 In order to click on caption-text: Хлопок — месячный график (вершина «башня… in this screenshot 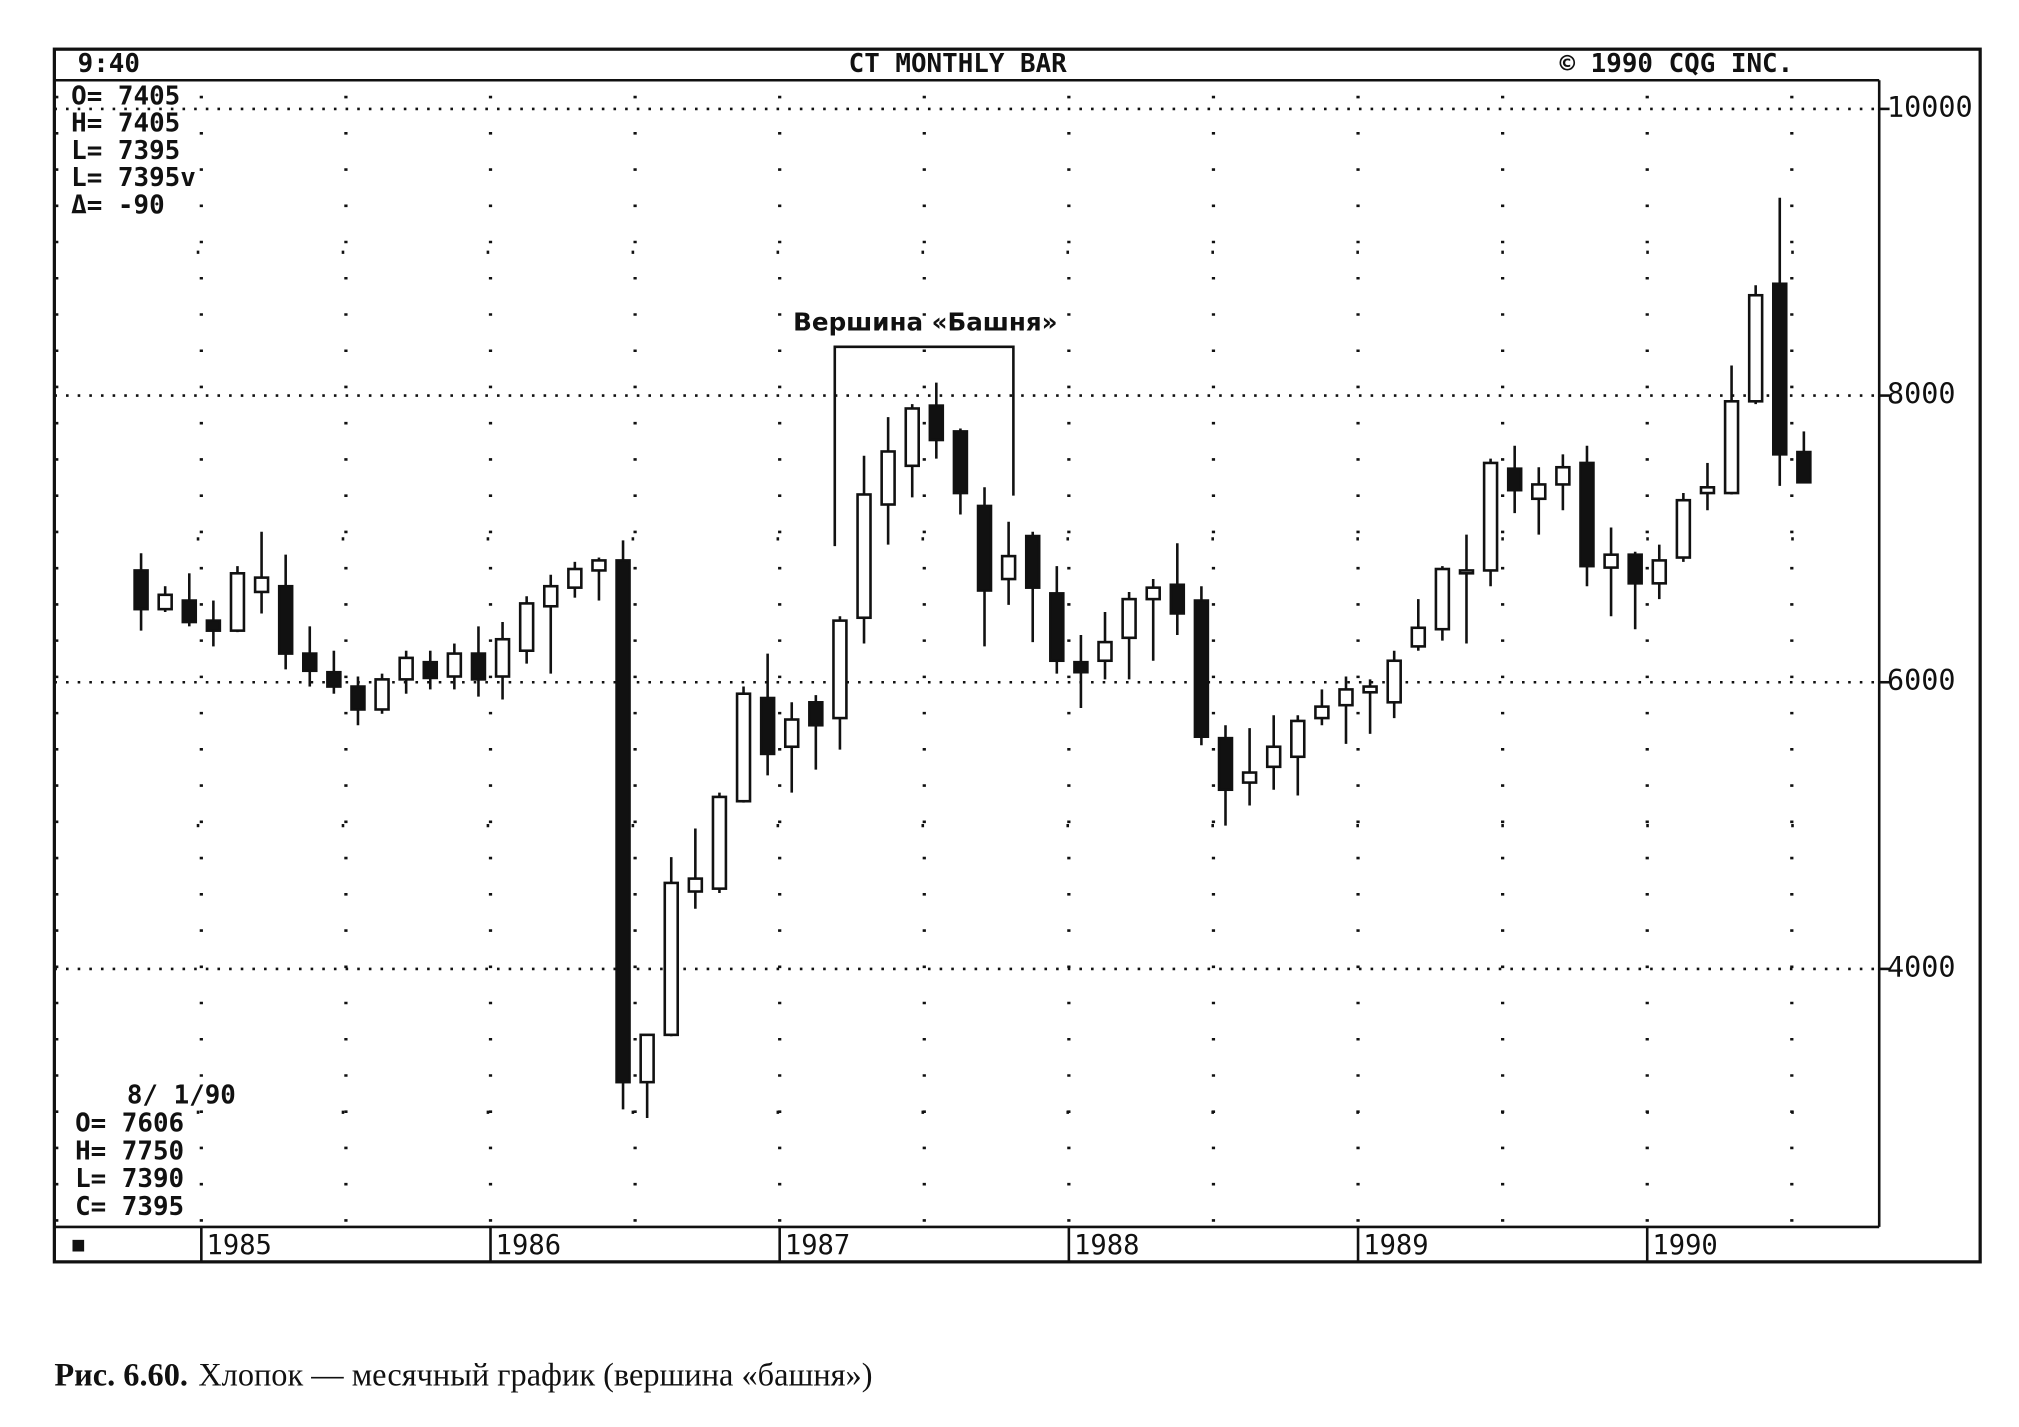, I will do `click(535, 1375)`.